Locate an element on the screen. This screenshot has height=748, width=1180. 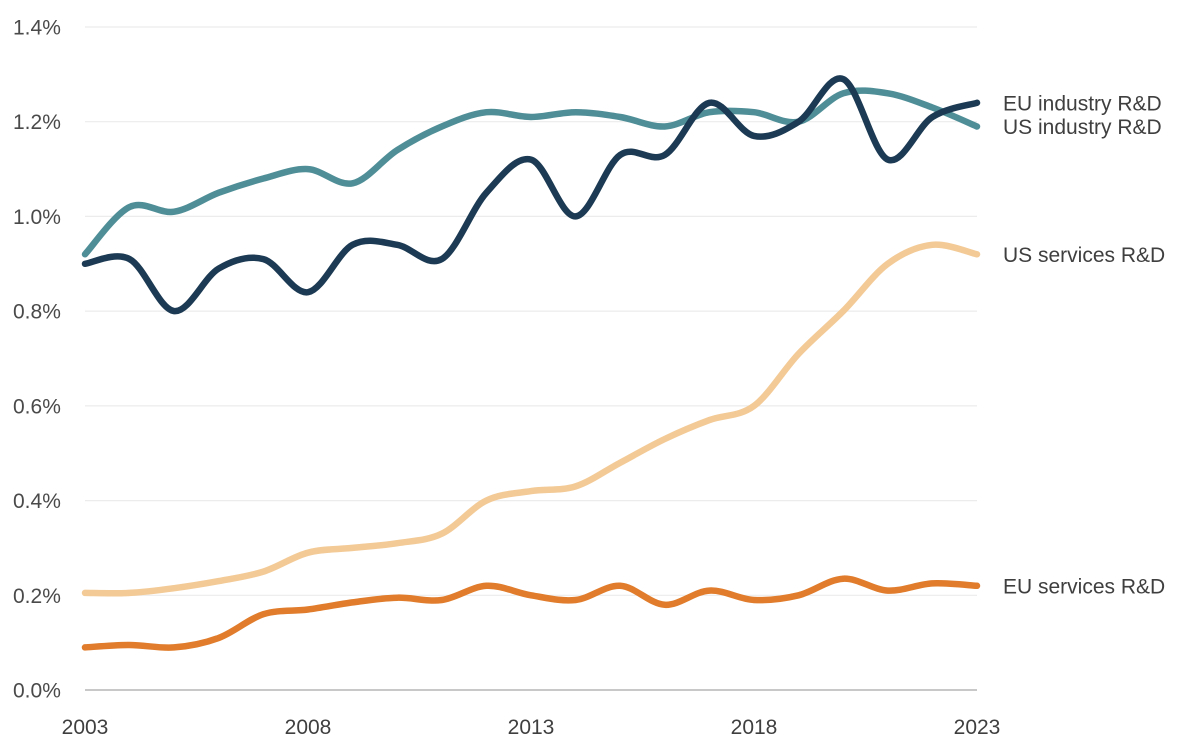
y-tick-label: 1.2% is located at coordinates (37, 122).